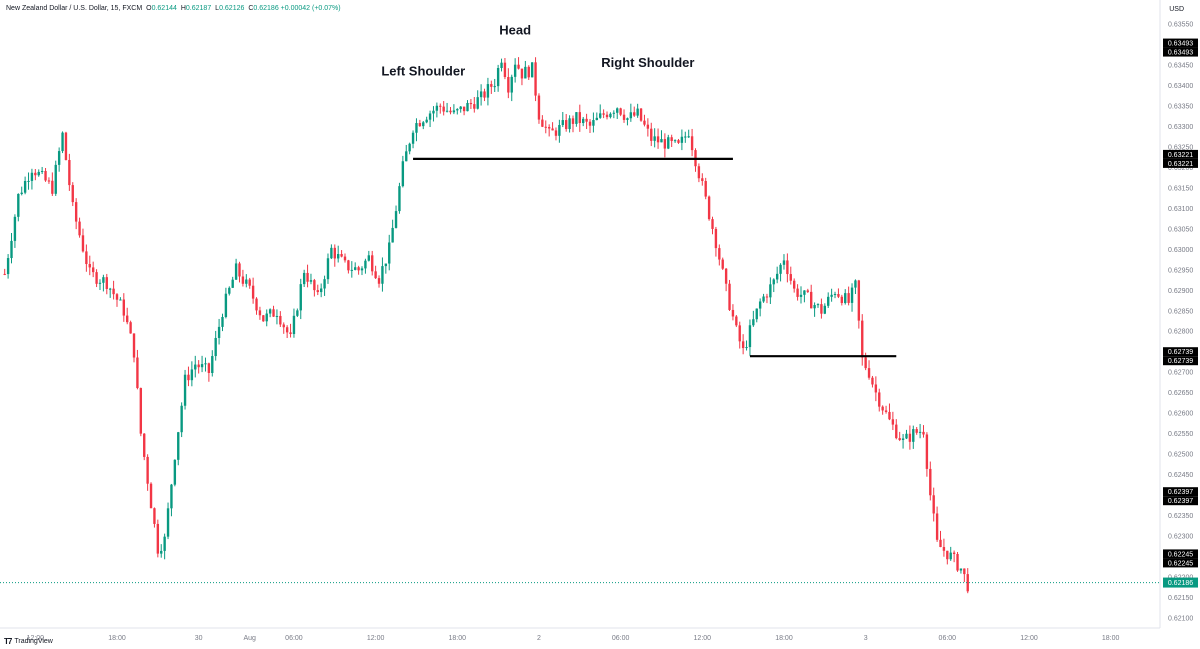 Image resolution: width=1200 pixels, height=649 pixels. What do you see at coordinates (217, 8) in the screenshot?
I see `low-label: L` at bounding box center [217, 8].